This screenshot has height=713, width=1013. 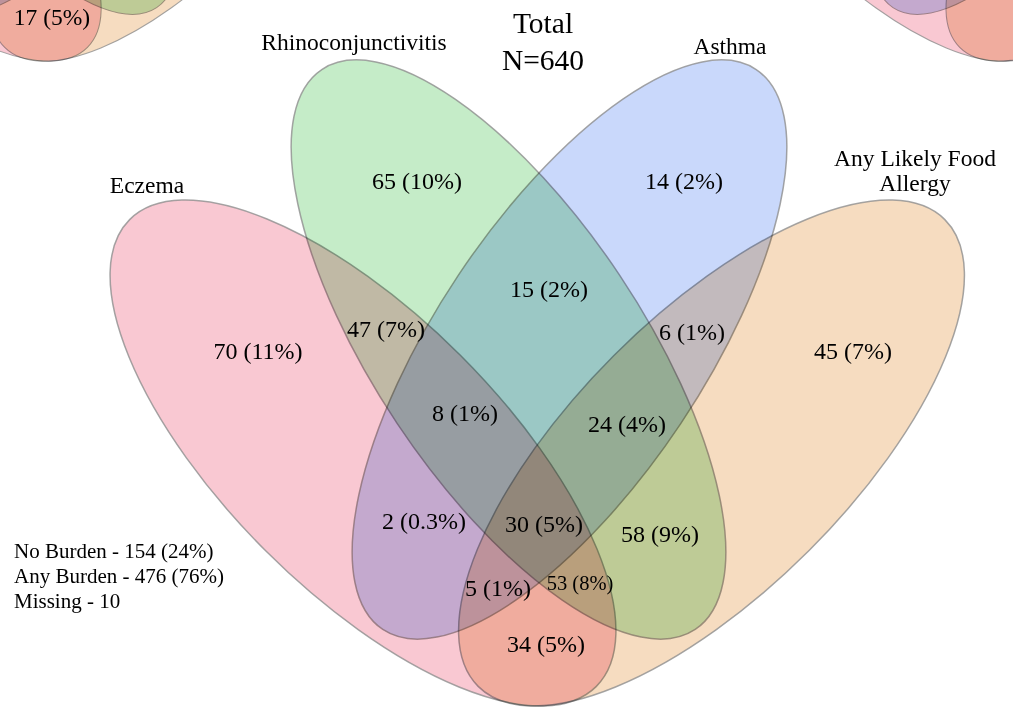 I want to click on data-label: 45 (7%), so click(x=853, y=350).